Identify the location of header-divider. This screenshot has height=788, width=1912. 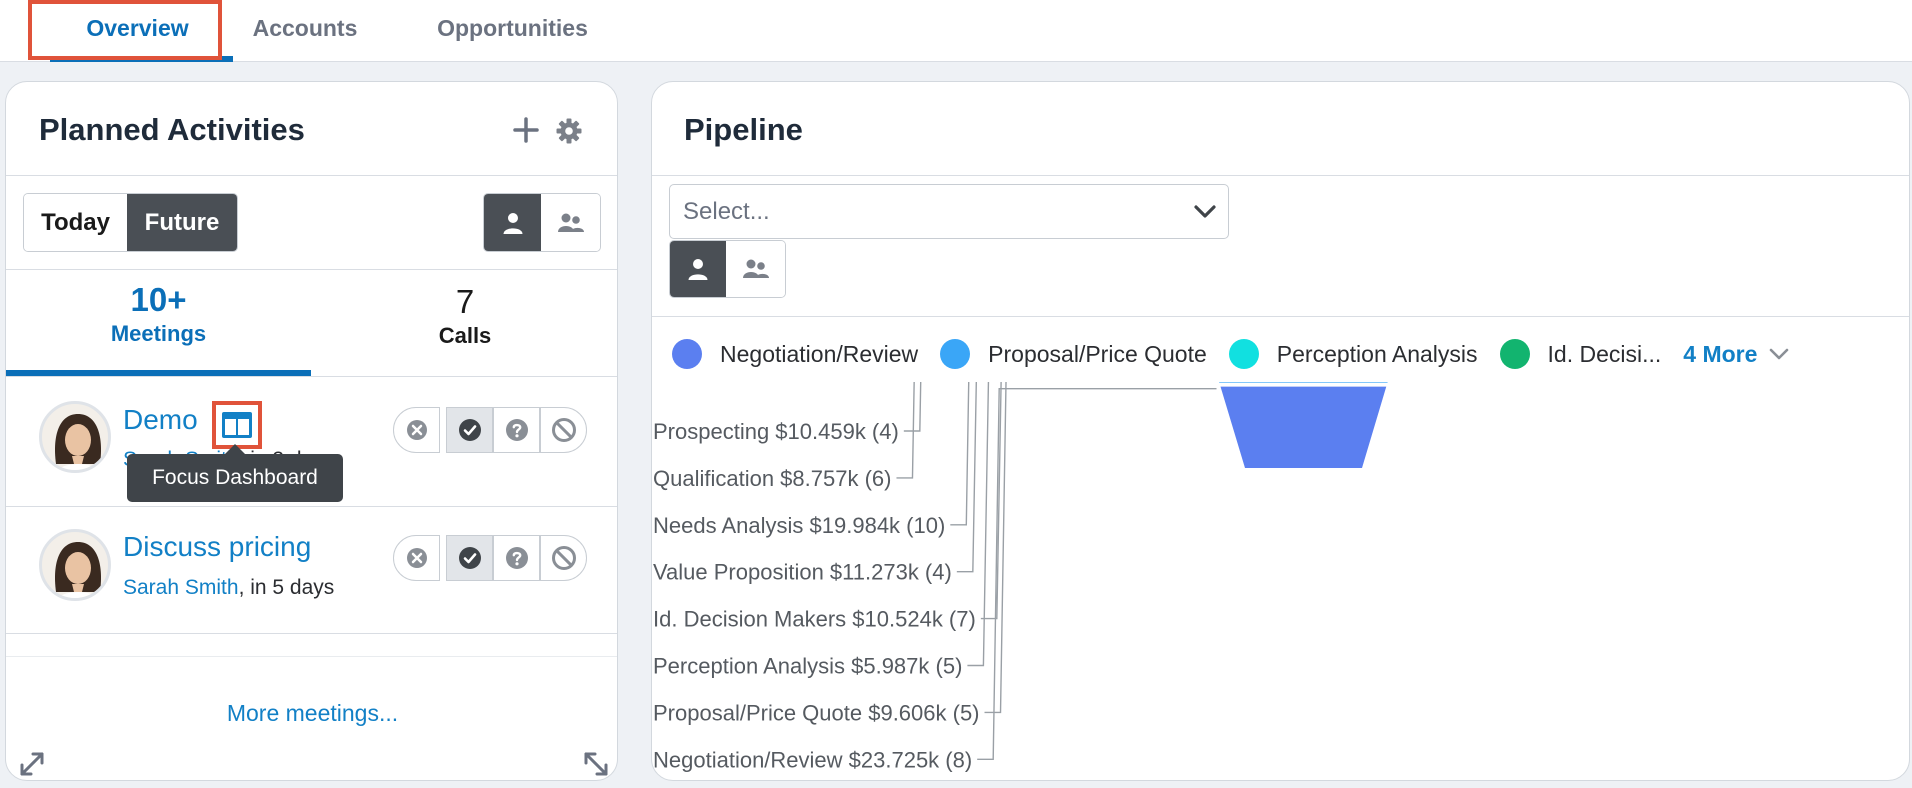
(1280, 175).